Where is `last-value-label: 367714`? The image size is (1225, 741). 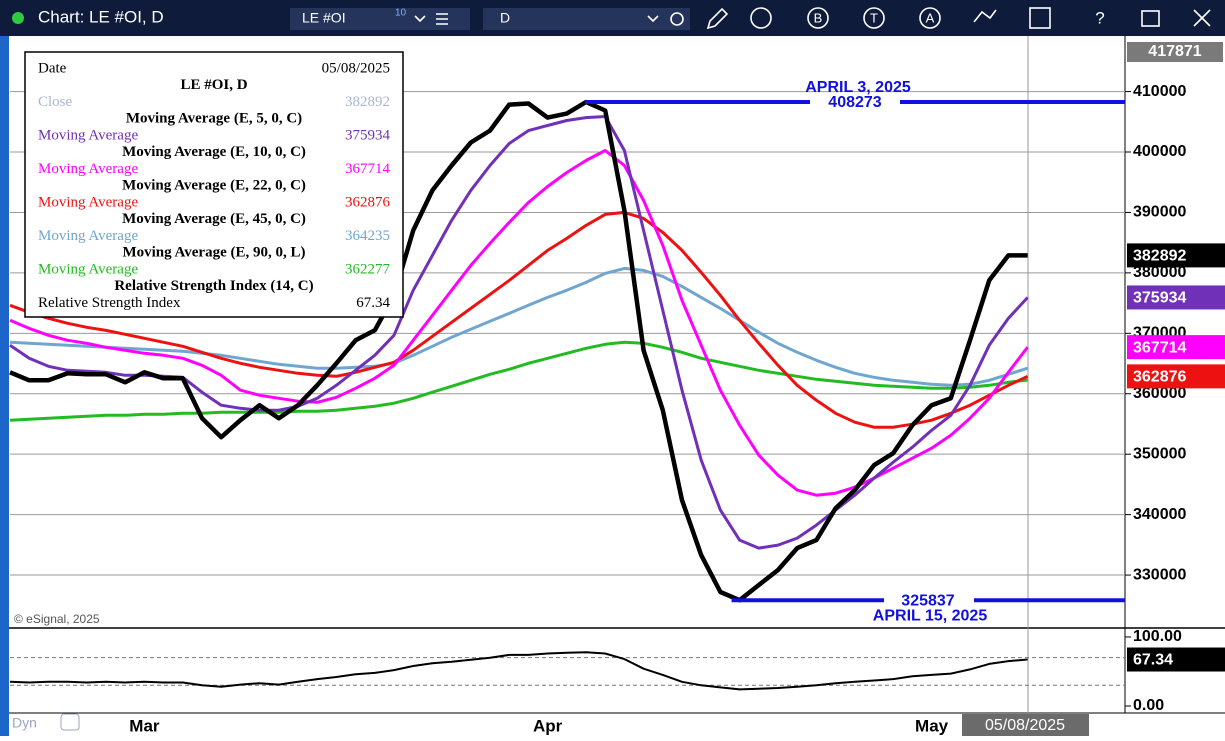
last-value-label: 367714 is located at coordinates (1159, 347).